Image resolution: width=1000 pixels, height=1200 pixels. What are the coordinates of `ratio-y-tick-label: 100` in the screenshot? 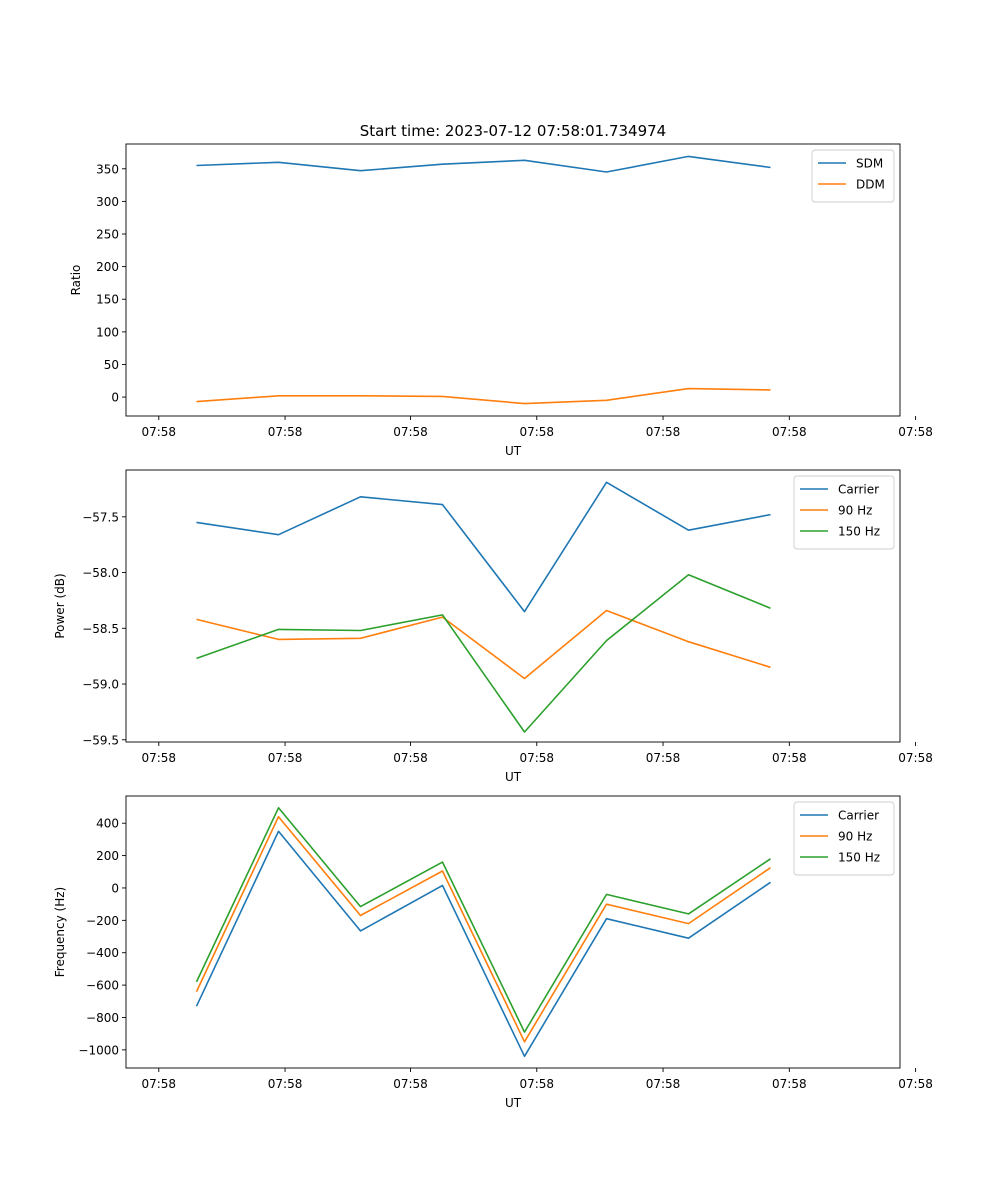 It's located at (107, 332).